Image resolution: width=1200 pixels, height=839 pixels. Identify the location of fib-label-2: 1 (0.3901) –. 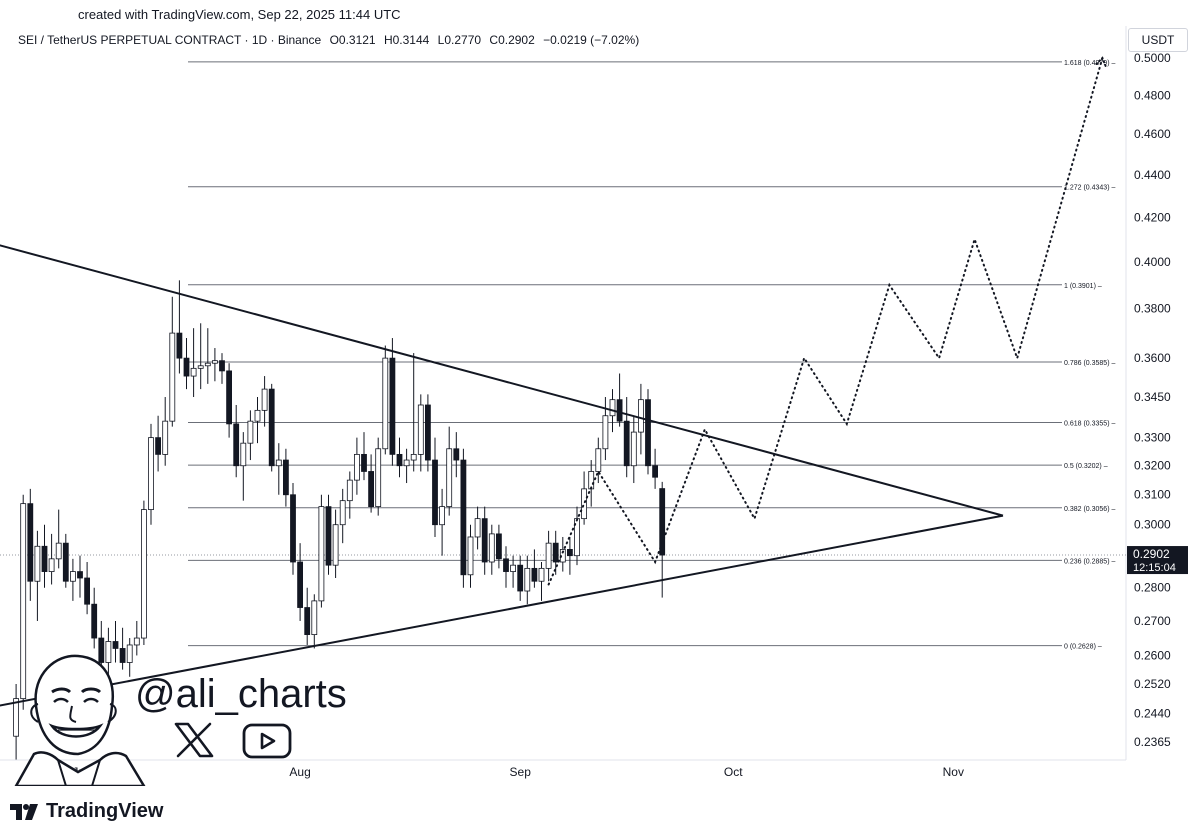
(1083, 286).